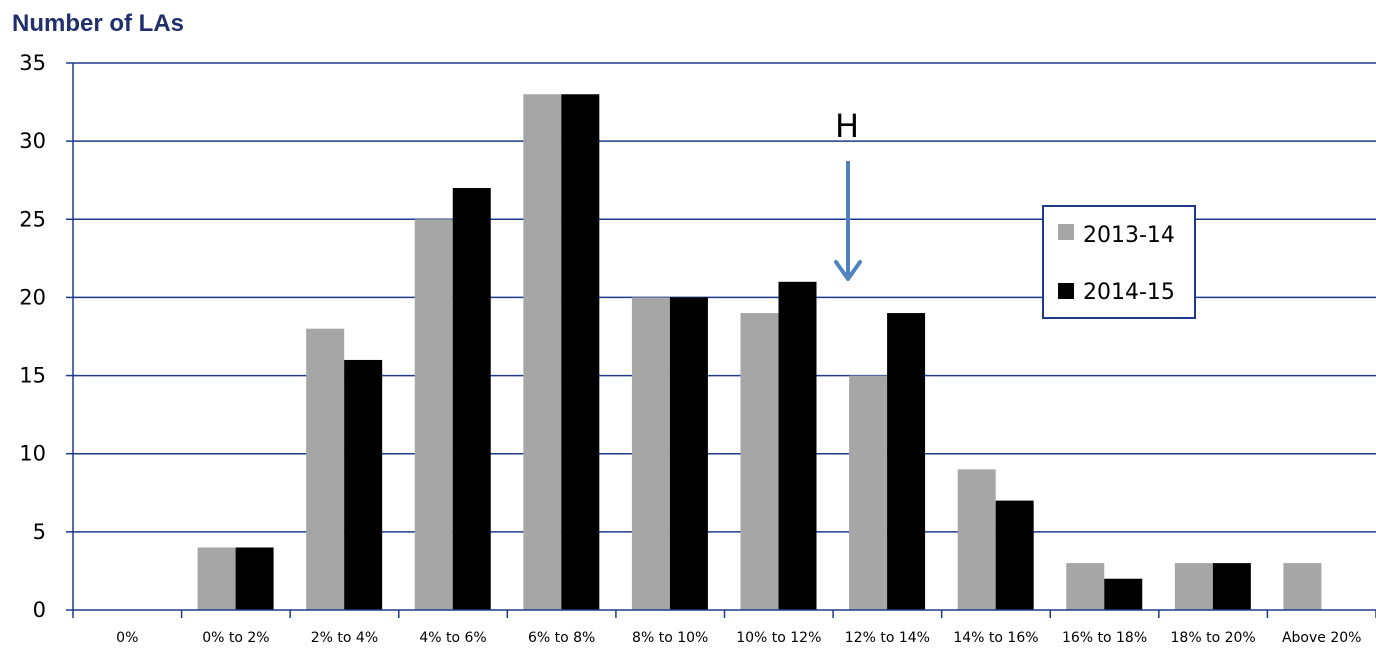 The height and width of the screenshot is (651, 1376). Describe the element at coordinates (1085, 586) in the screenshot. I see `bar-2013-14-16-to-18-` at that location.